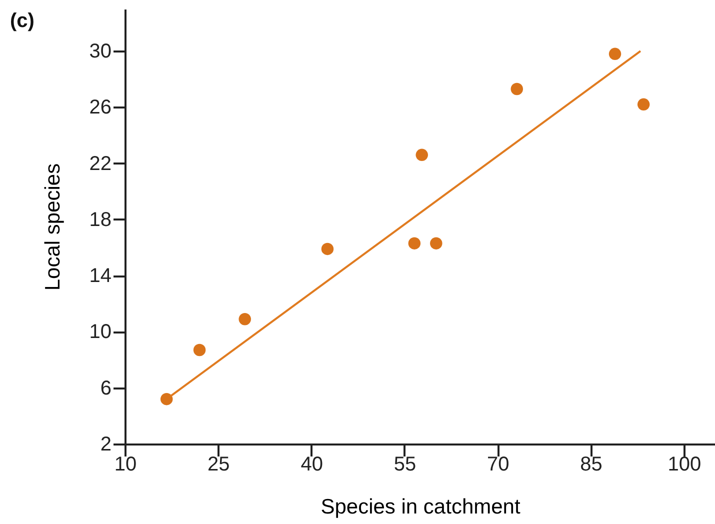 This screenshot has height=524, width=715. Describe the element at coordinates (100, 276) in the screenshot. I see `y-tick-label: 14` at that location.